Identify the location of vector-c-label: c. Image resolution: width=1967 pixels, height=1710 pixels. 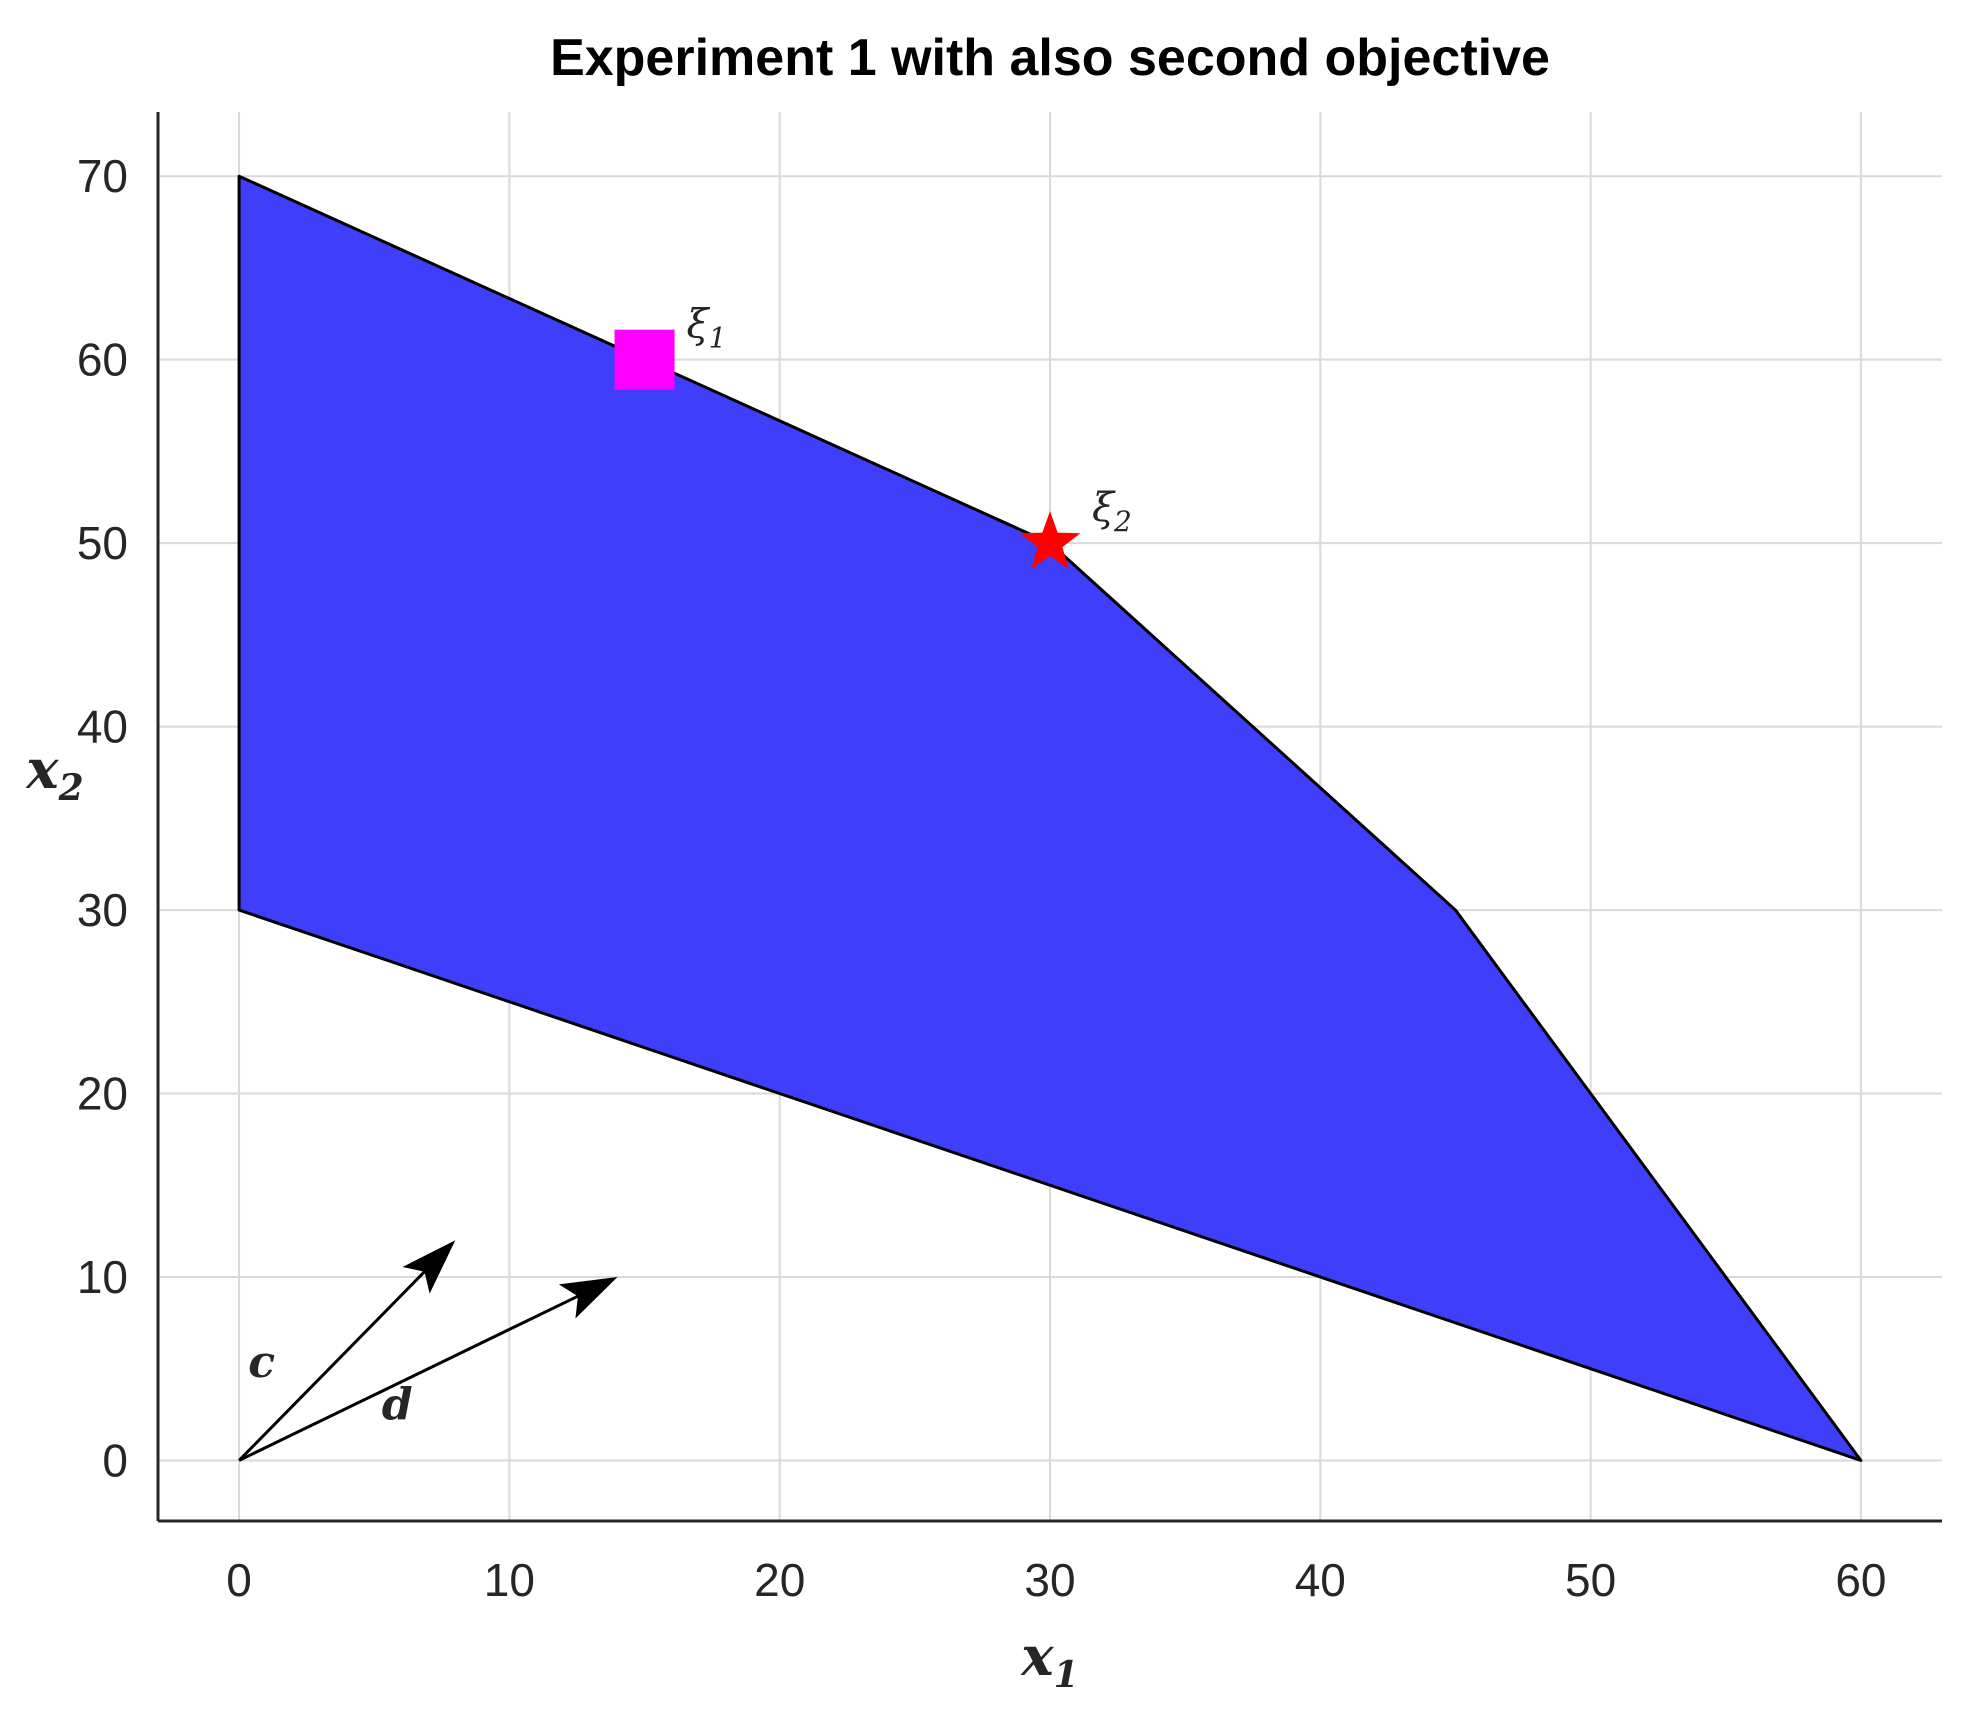
(261, 1362).